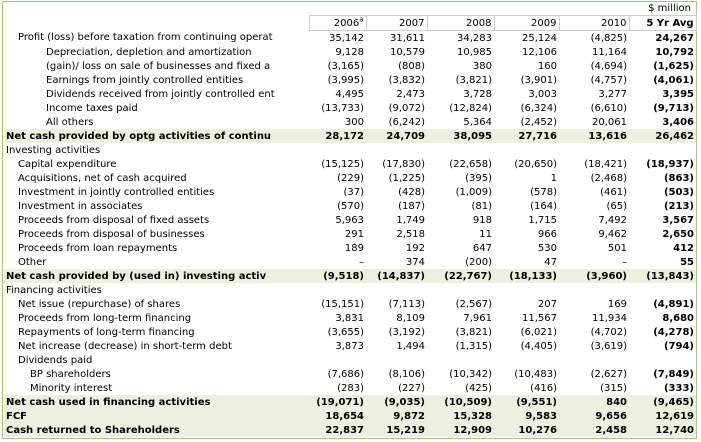  What do you see at coordinates (608, 80) in the screenshot?
I see `cell-value: (4,757)` at bounding box center [608, 80].